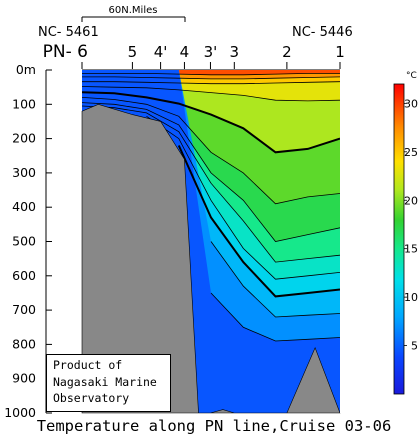 This screenshot has width=419, height=438. I want to click on station-labels: PN- 6 5 4' 4 3' 3 2 1, so click(194, 55).